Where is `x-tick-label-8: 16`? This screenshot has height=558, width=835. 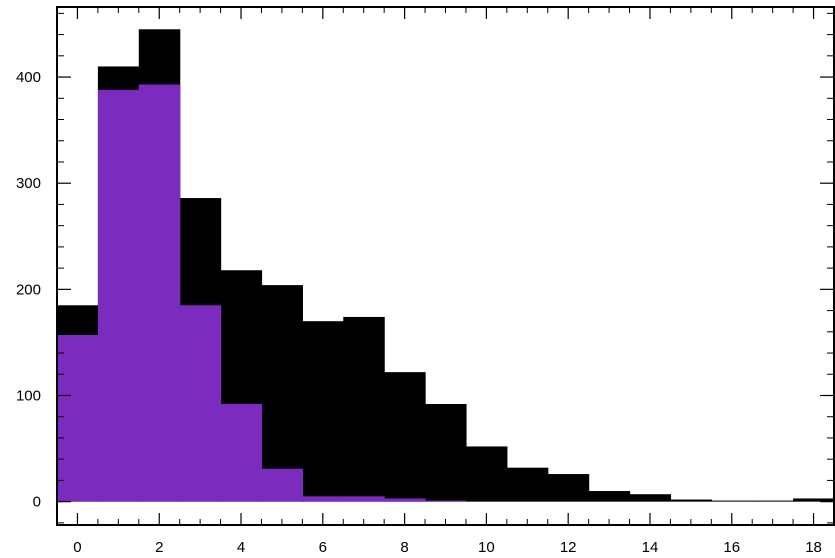
x-tick-label-8: 16 is located at coordinates (731, 547).